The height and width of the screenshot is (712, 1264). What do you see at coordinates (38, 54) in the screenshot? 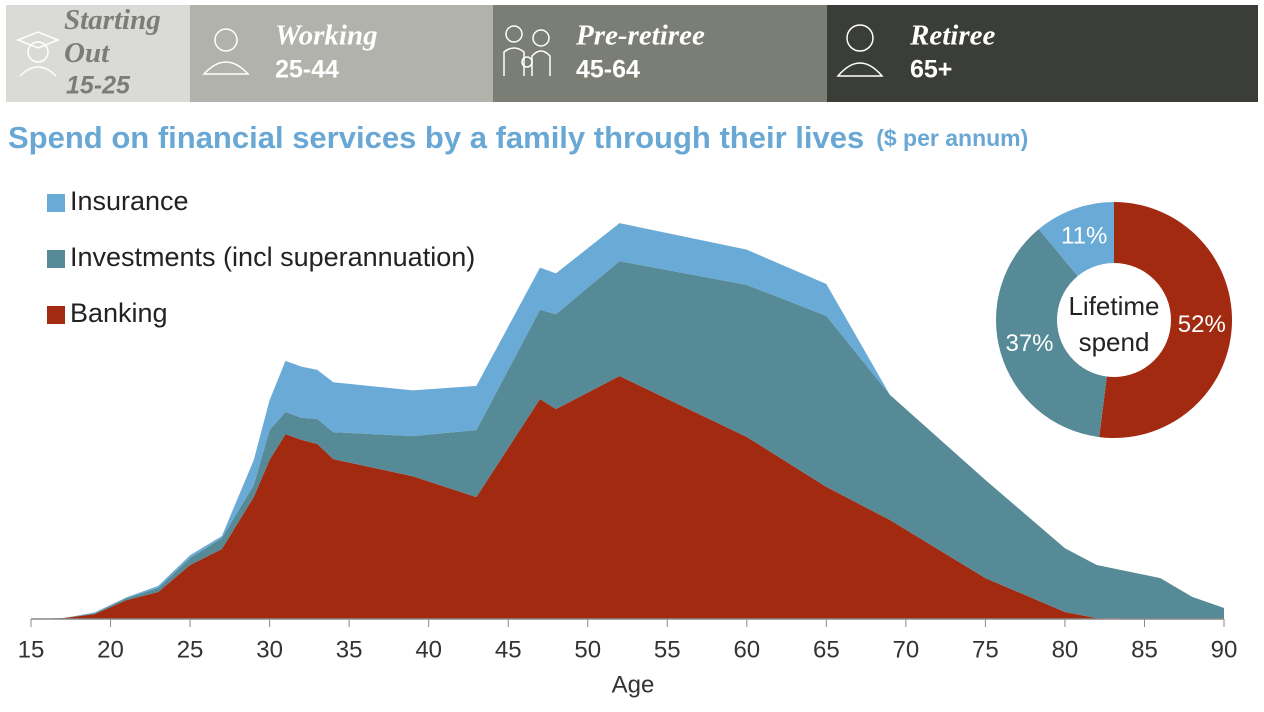
I see `graduate-icon` at bounding box center [38, 54].